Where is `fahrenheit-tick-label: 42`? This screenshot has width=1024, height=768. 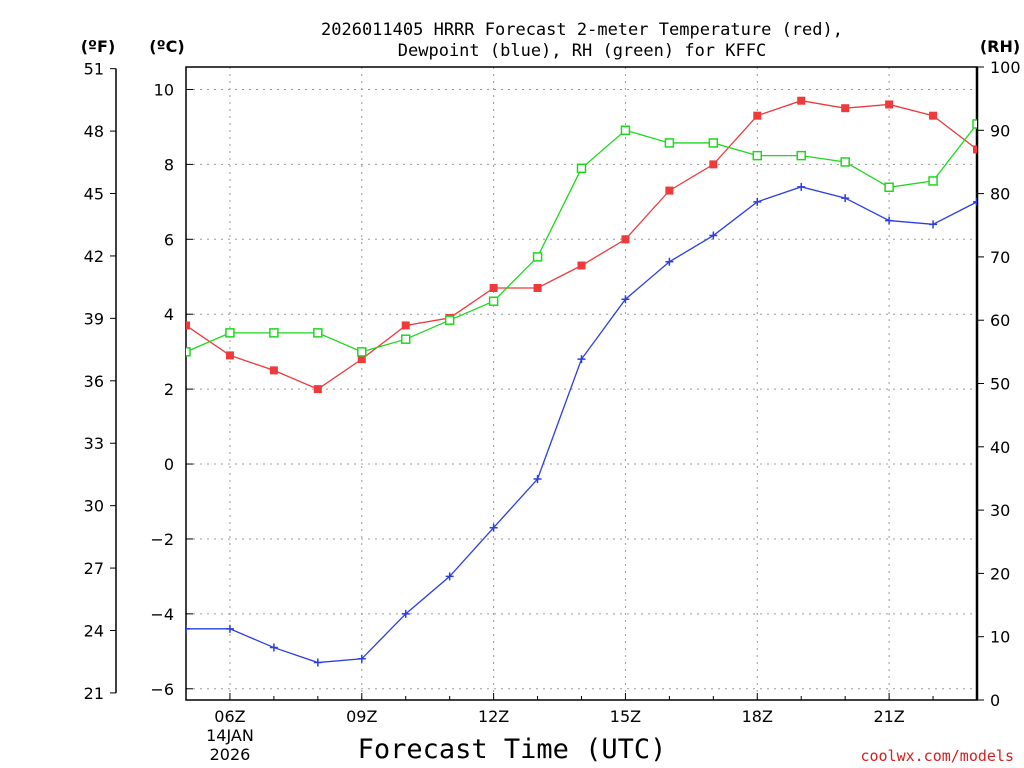 fahrenheit-tick-label: 42 is located at coordinates (94, 256).